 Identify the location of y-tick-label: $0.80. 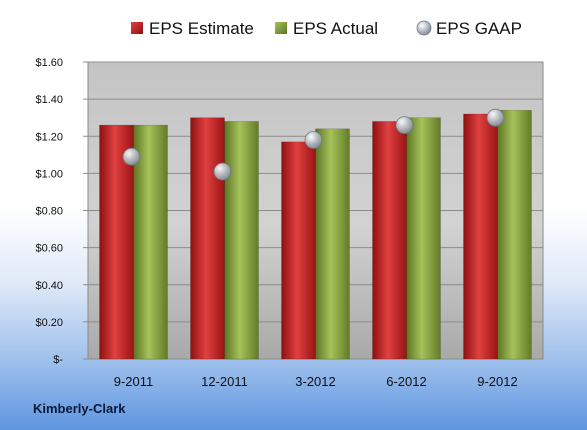
(49, 212).